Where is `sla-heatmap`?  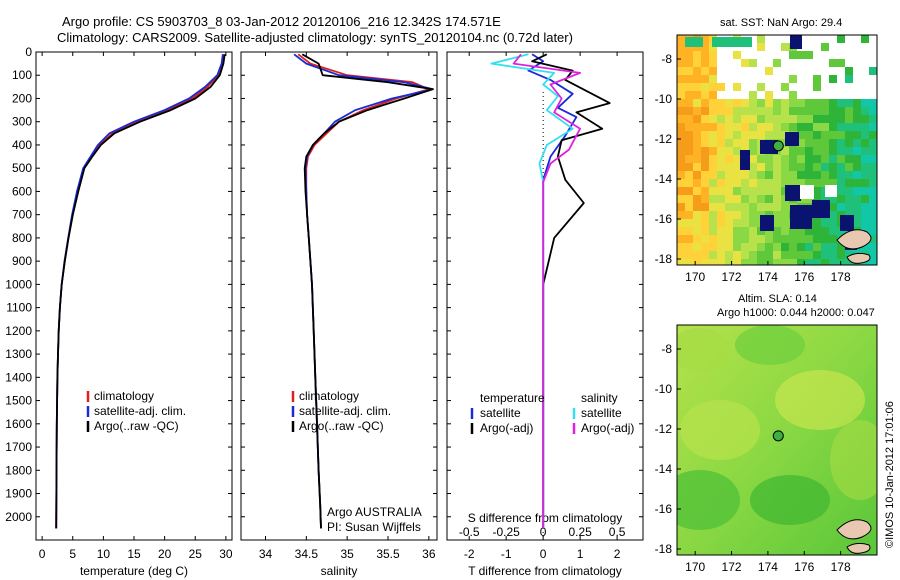 sla-heatmap is located at coordinates (777, 440).